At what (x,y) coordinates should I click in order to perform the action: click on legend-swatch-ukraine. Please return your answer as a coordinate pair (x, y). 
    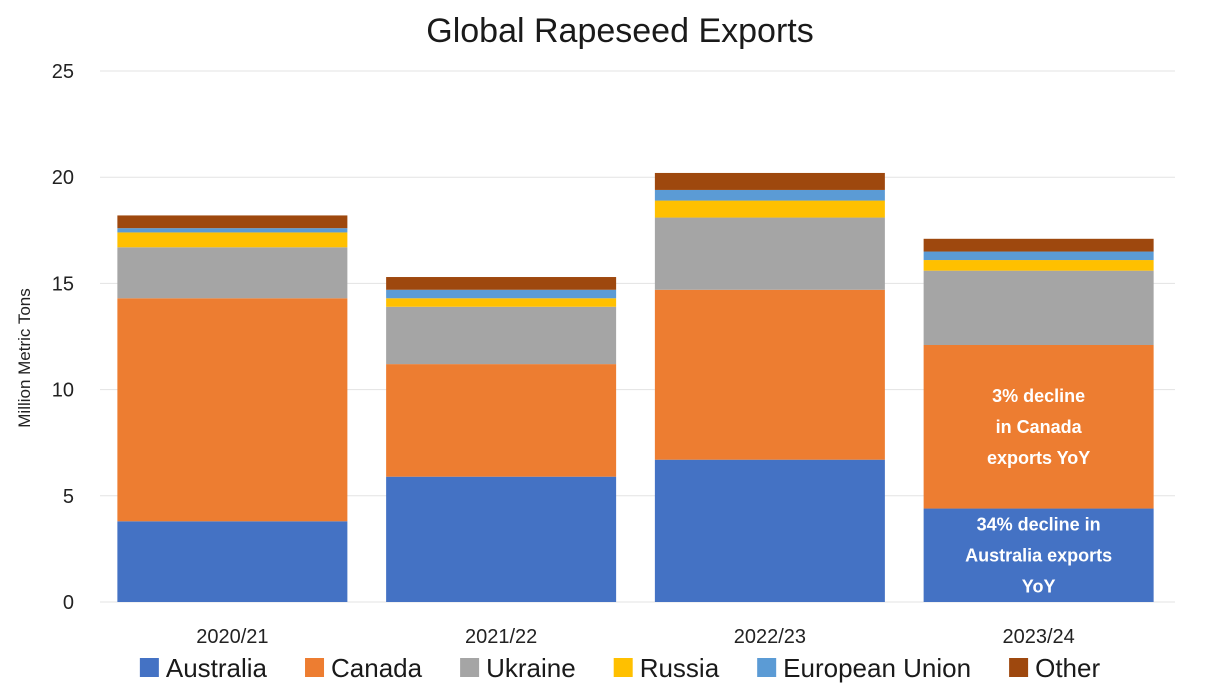
    Looking at the image, I should click on (470, 667).